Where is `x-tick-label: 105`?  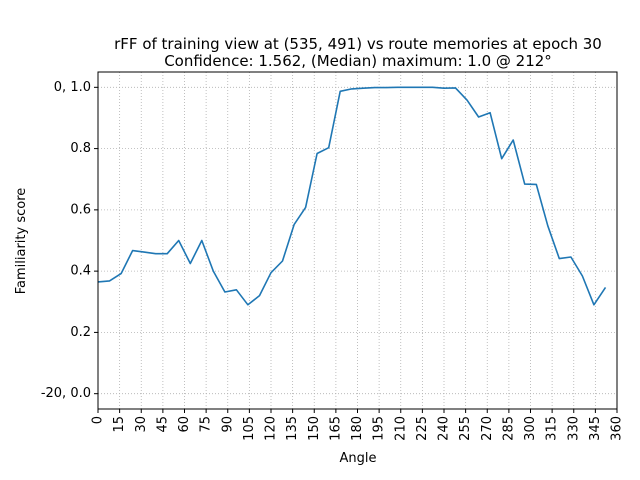 x-tick-label: 105 is located at coordinates (249, 428).